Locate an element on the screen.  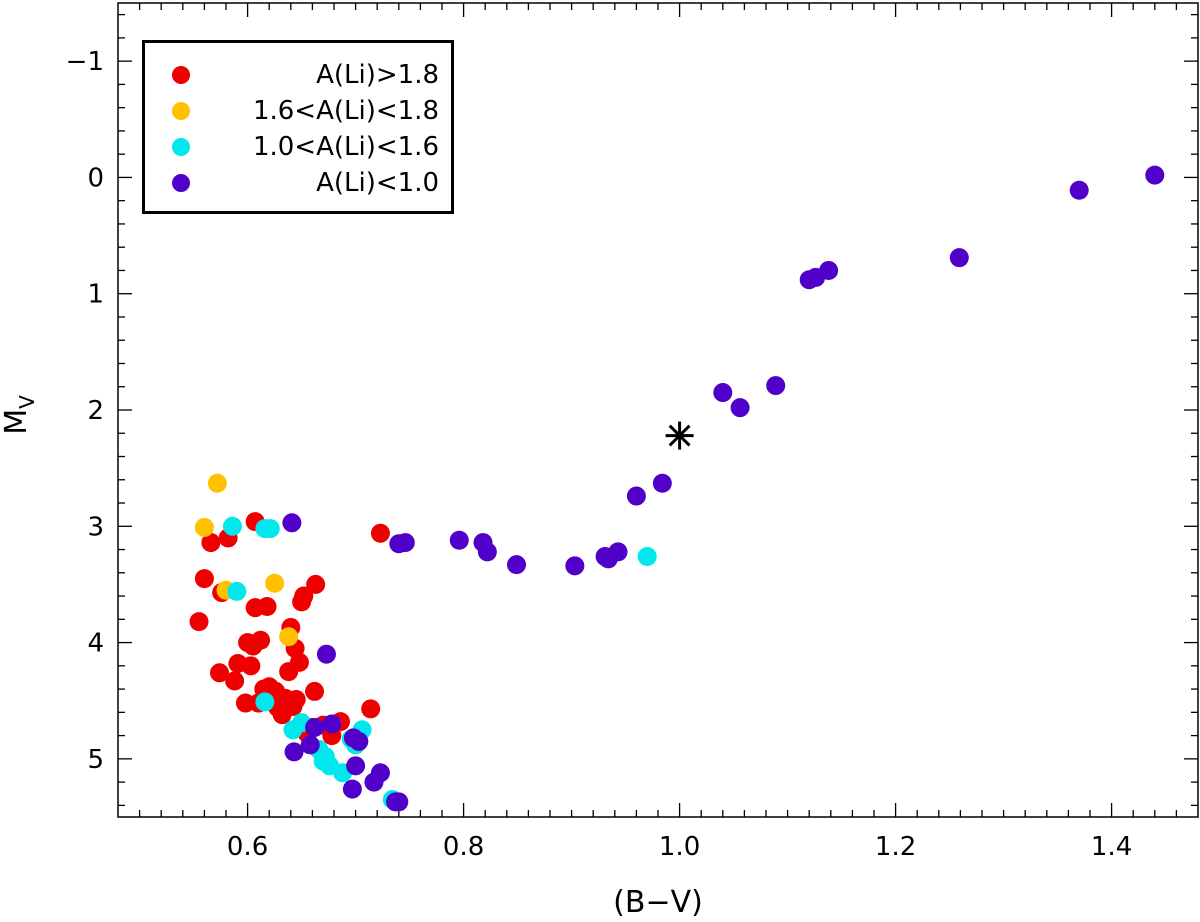
legend-item-li-16-18: 1.6<A(Li)<1.8 is located at coordinates (298, 109).